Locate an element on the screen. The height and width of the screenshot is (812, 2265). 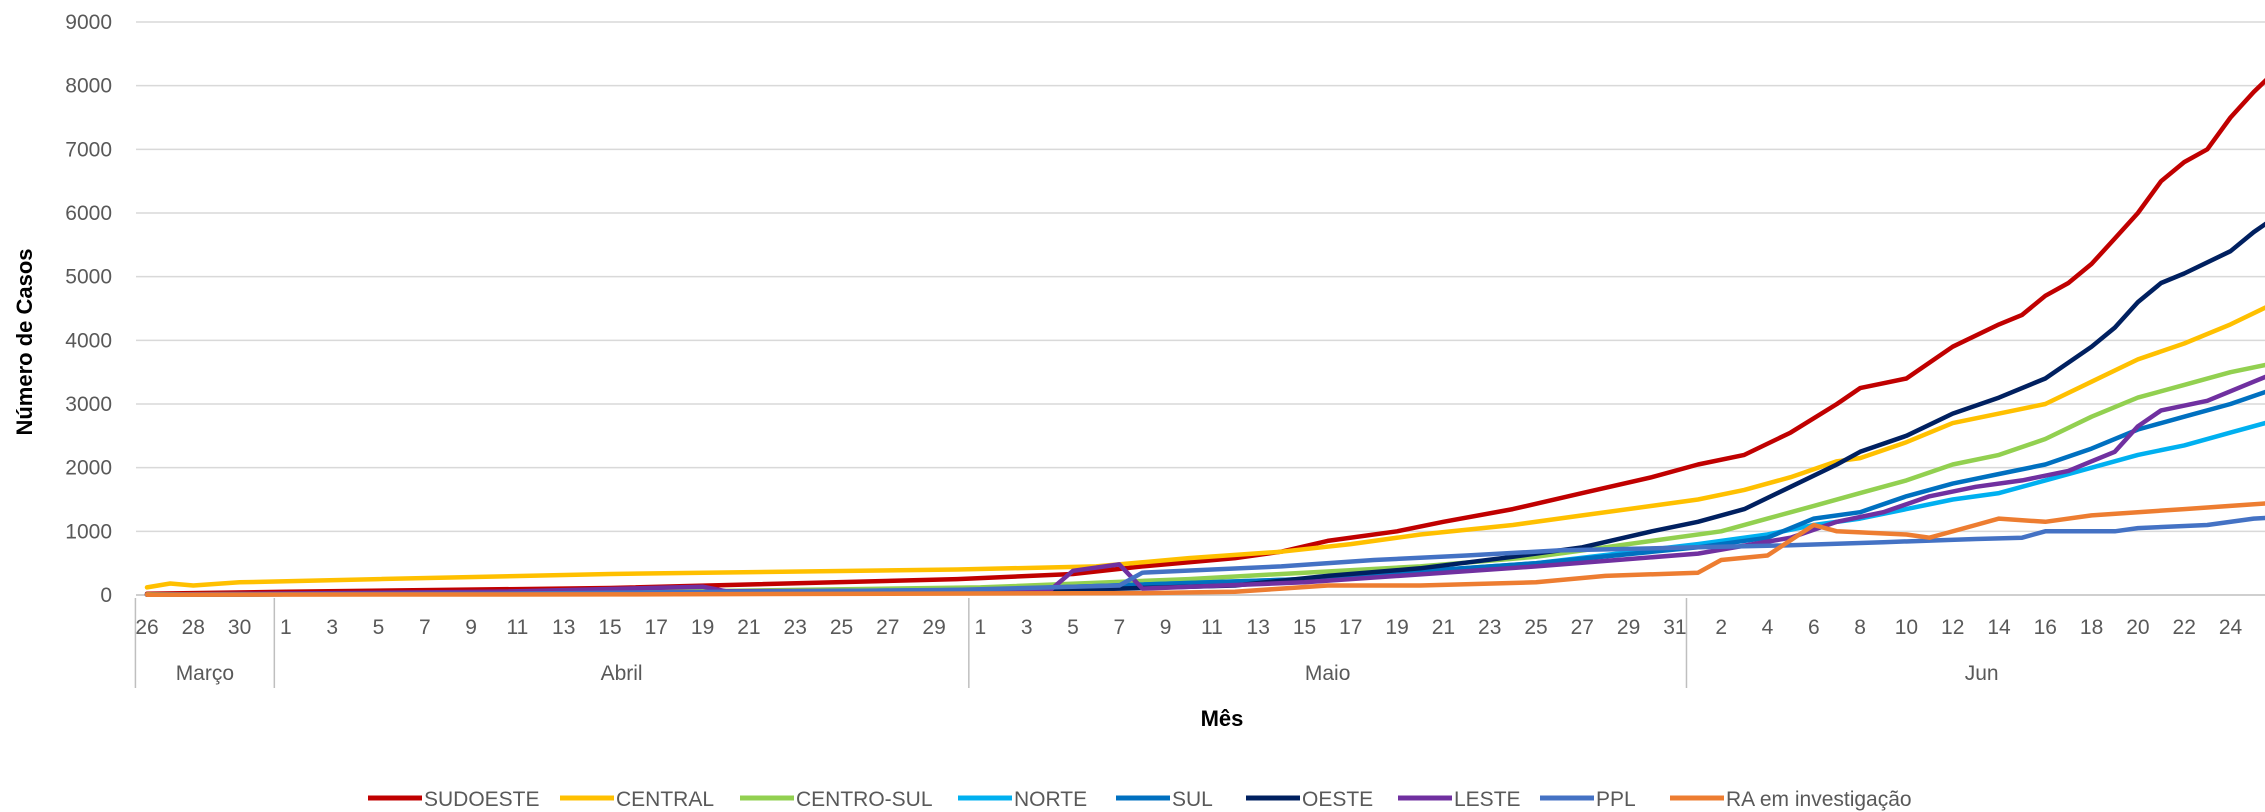
legend-label: PPL is located at coordinates (1616, 799).